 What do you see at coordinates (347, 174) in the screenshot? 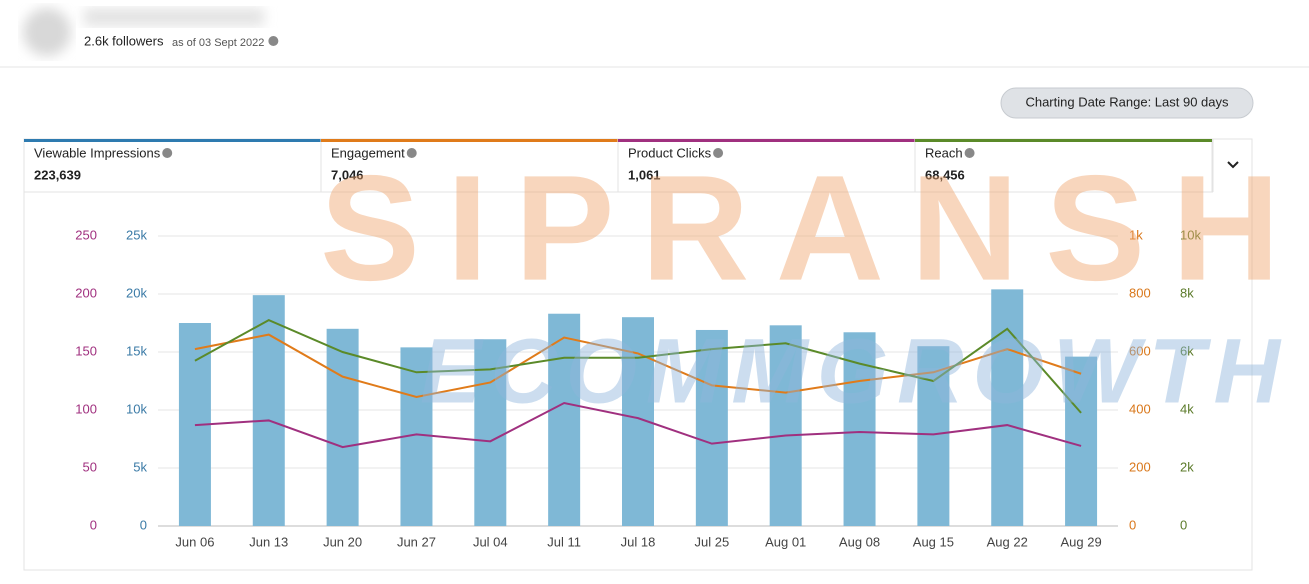
I see `metric-value: 7,046` at bounding box center [347, 174].